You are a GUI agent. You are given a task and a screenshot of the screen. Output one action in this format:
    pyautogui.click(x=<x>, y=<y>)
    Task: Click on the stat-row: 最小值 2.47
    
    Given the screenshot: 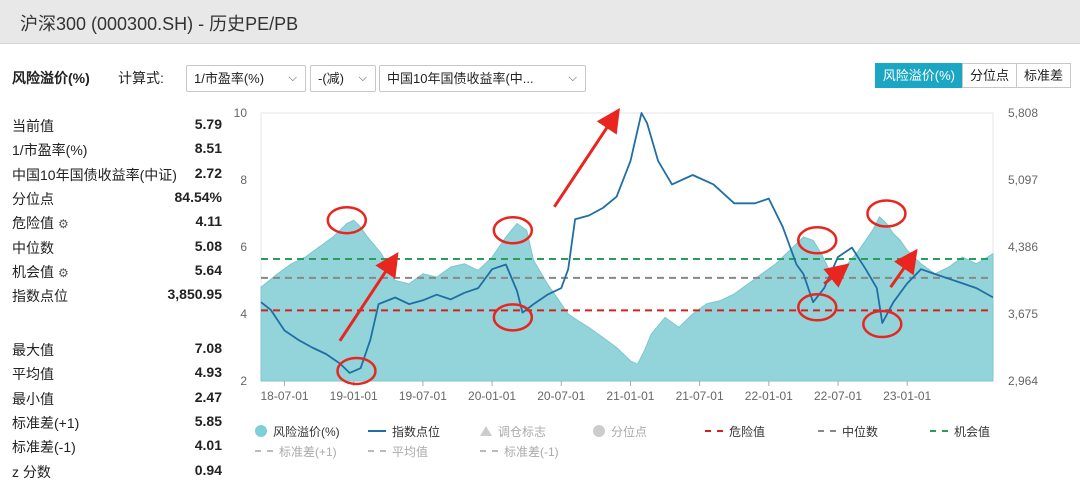 What is the action you would take?
    pyautogui.click(x=117, y=399)
    